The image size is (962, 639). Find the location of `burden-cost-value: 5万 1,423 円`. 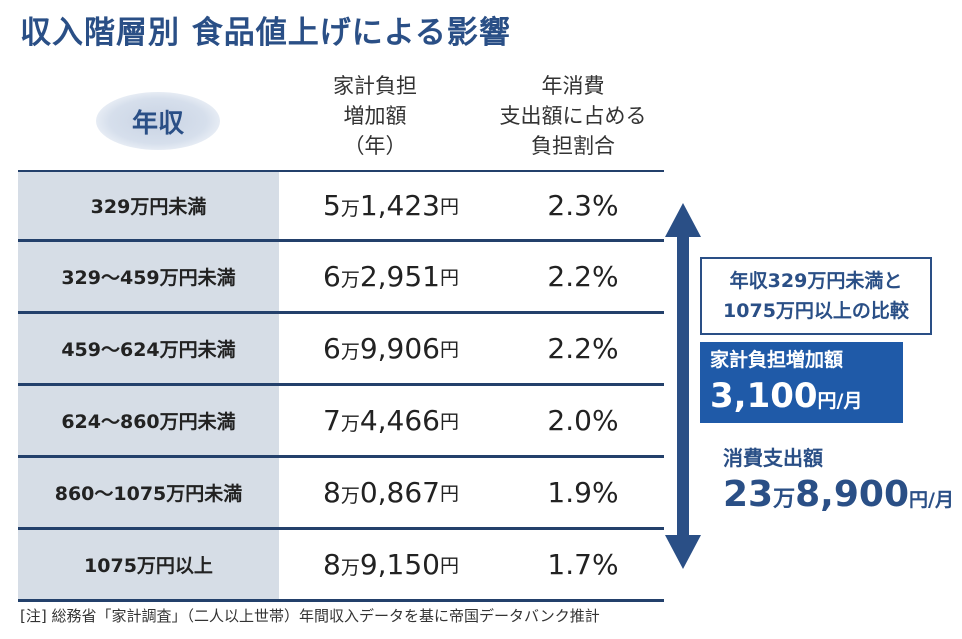

burden-cost-value: 5万 1,423 円 is located at coordinates (391, 205).